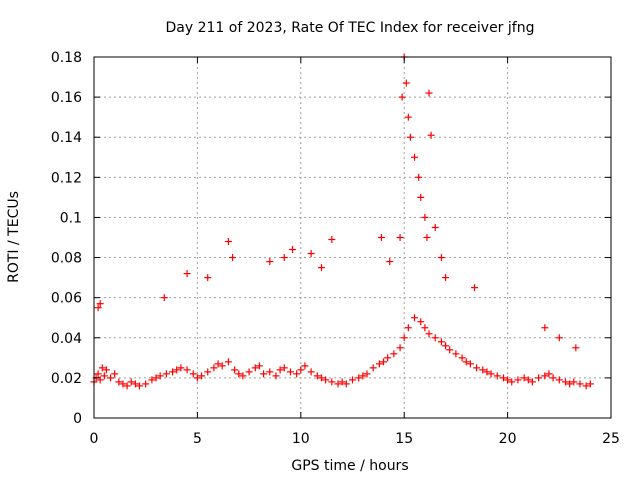 This screenshot has height=480, width=640. What do you see at coordinates (66, 379) in the screenshot?
I see `y-tick-label: 0.02` at bounding box center [66, 379].